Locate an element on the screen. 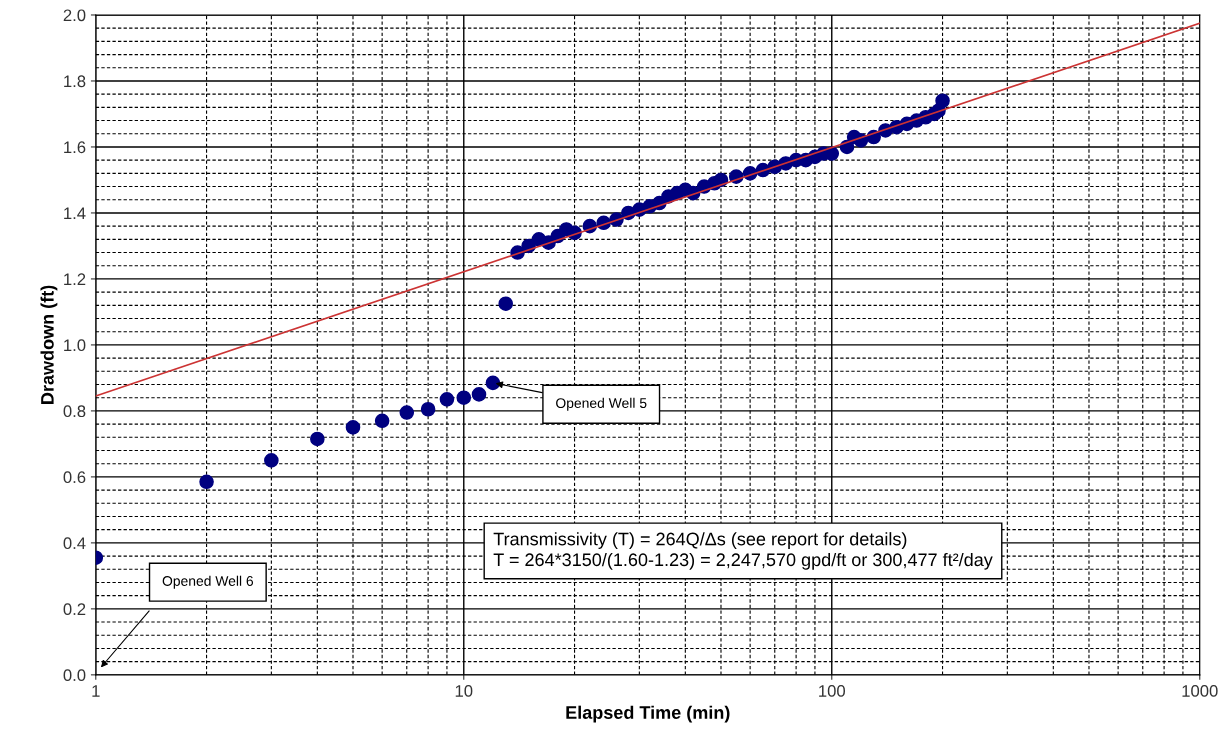 This screenshot has height=749, width=1228. y-tick-label: 1.0 is located at coordinates (75, 345).